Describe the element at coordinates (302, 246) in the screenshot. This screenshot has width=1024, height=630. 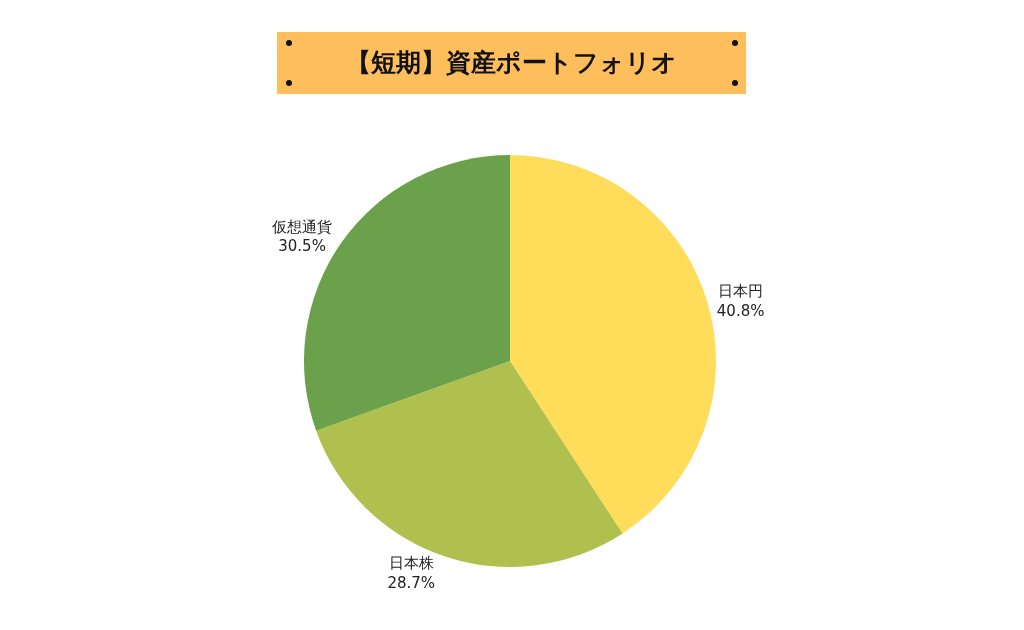
I see `data-label: 30.5%` at that location.